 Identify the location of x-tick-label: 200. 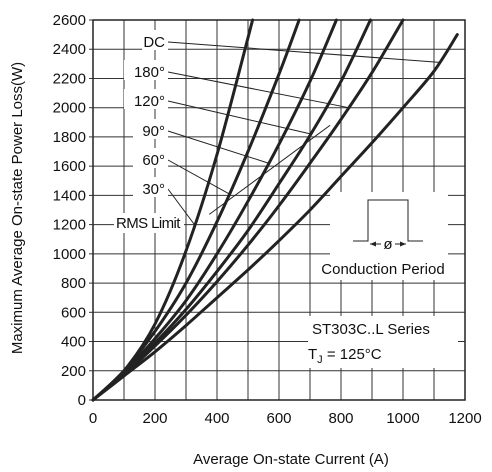
(154, 418).